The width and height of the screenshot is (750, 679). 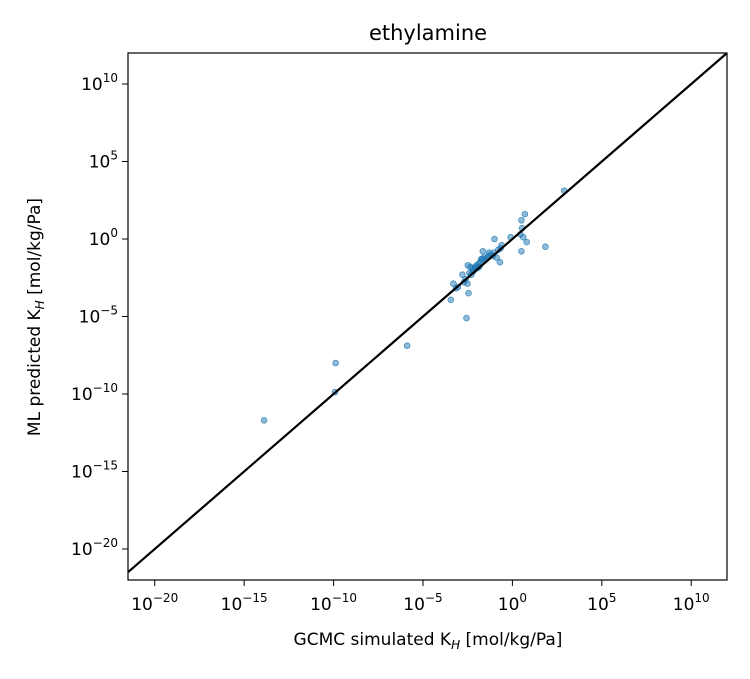 I want to click on y-tick-label: 10⁵, so click(x=103, y=161).